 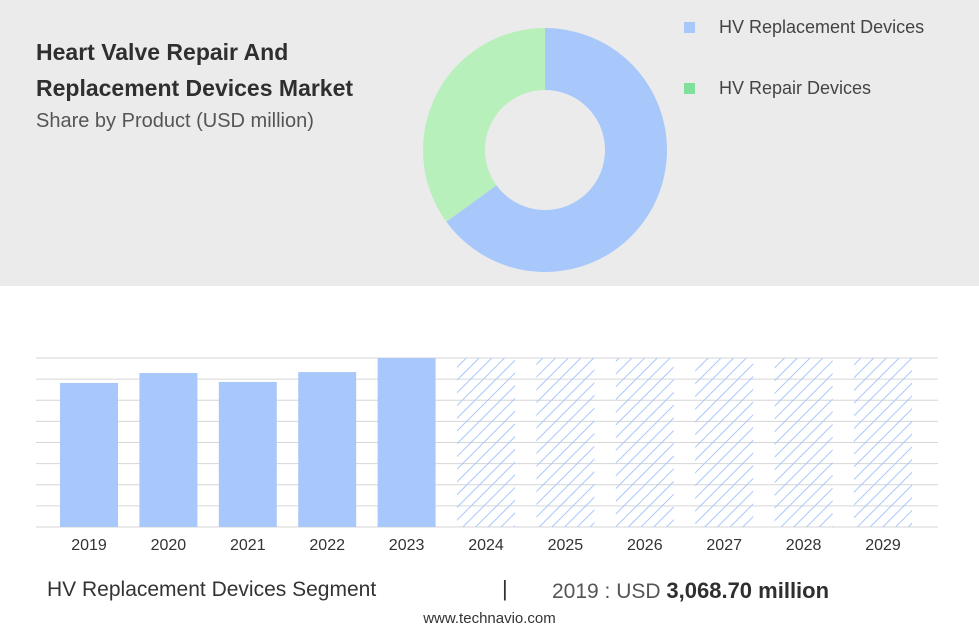 What do you see at coordinates (89, 454) in the screenshot?
I see `bar-2019` at bounding box center [89, 454].